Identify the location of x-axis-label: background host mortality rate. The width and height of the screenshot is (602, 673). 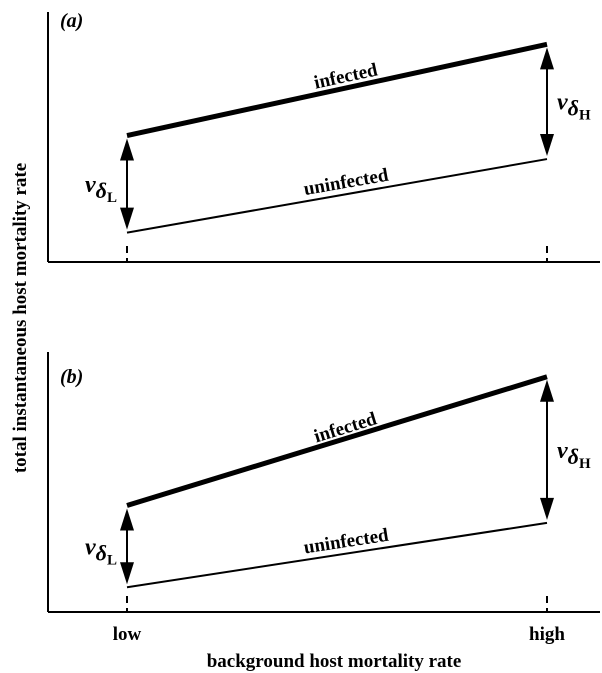
(334, 661).